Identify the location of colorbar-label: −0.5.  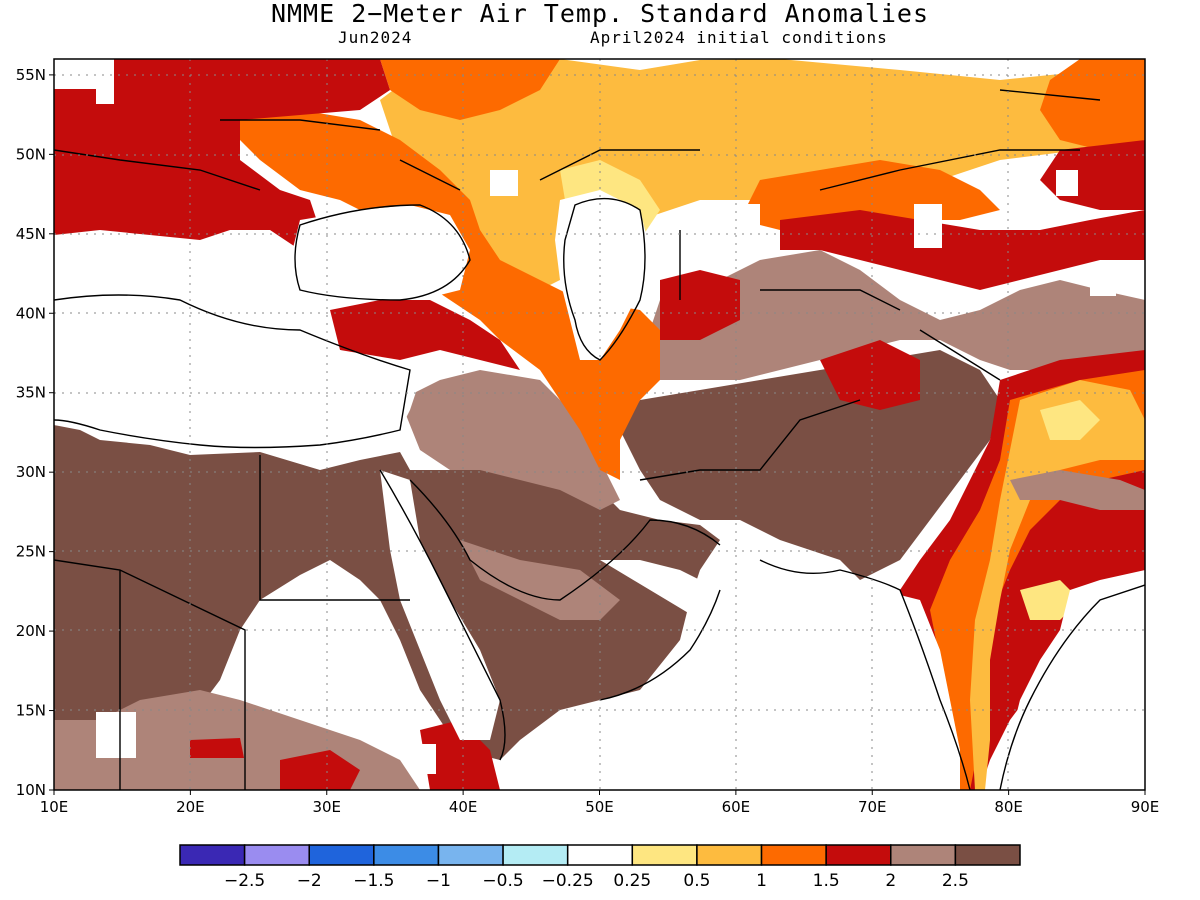
(502, 881).